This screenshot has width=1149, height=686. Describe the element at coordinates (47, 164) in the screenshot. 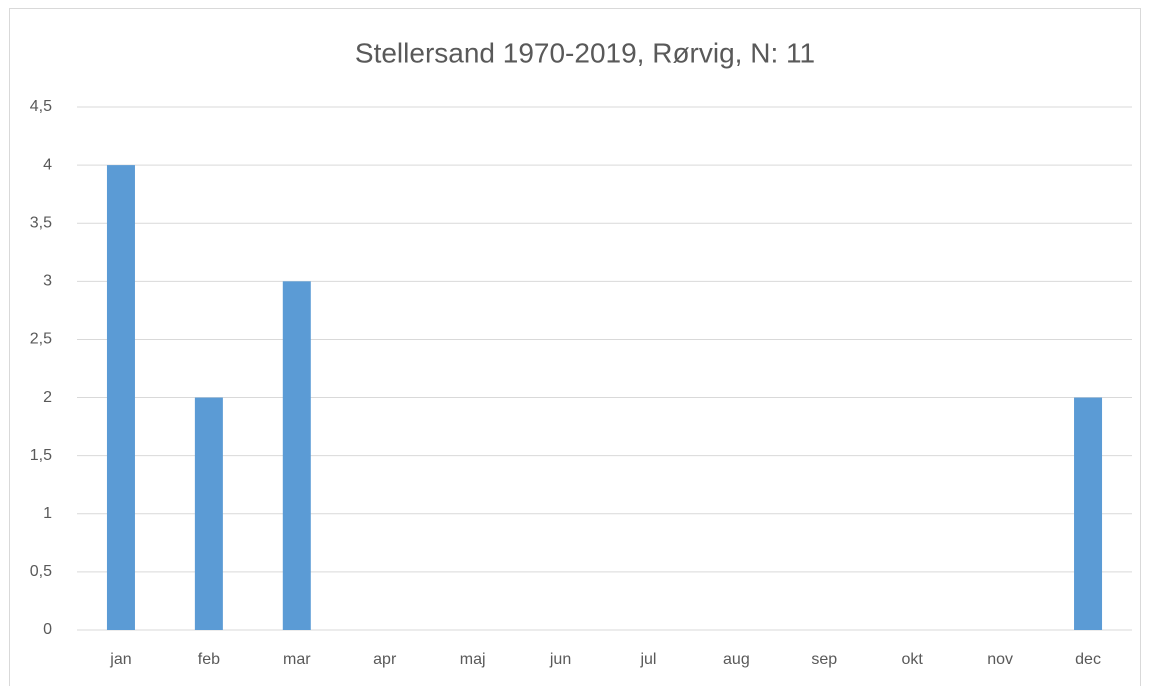

I see `y-tick-label: 4` at that location.